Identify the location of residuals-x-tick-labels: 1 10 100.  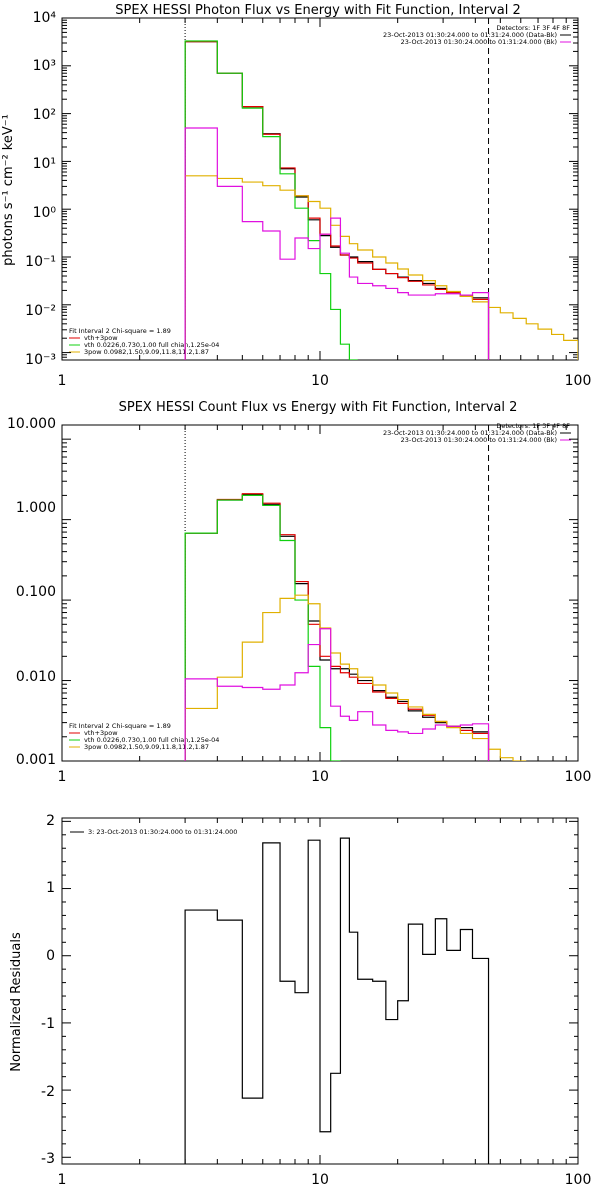
(325, 1180).